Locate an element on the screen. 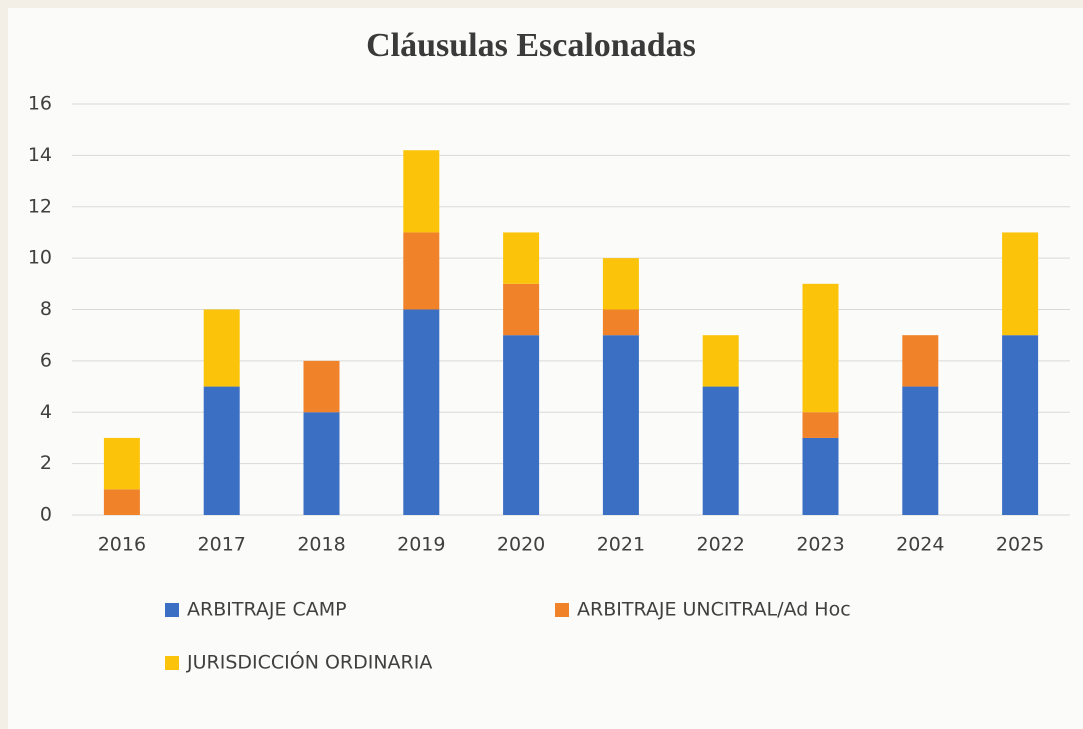 Image resolution: width=1083 pixels, height=729 pixels. y-tick-label: 4 is located at coordinates (46, 412).